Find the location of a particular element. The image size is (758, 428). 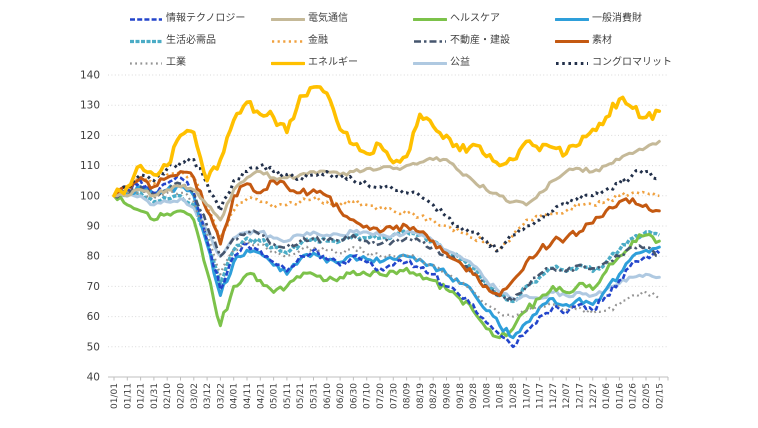

svg-text: 11/17 is located at coordinates (541, 396).